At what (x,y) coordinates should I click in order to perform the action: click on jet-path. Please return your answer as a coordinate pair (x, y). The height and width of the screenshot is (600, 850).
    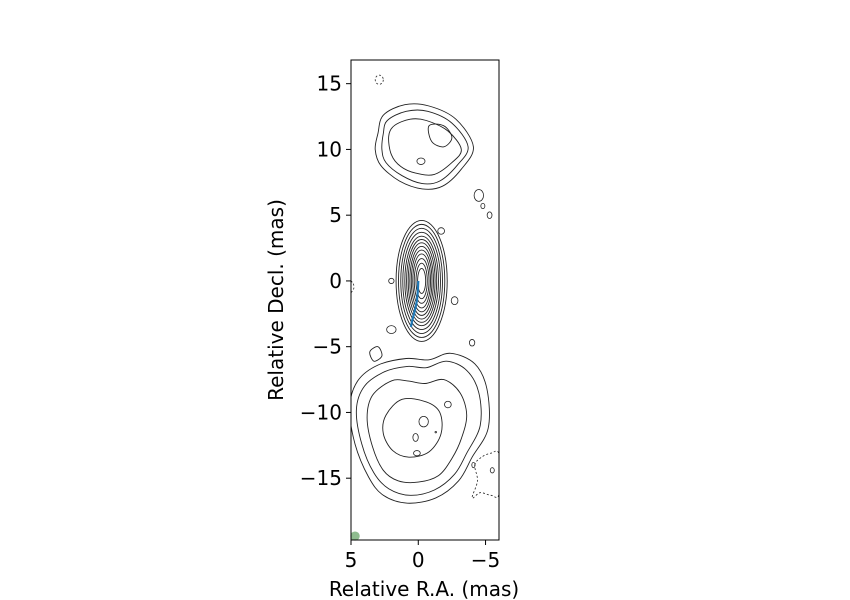
    Looking at the image, I should click on (414, 304).